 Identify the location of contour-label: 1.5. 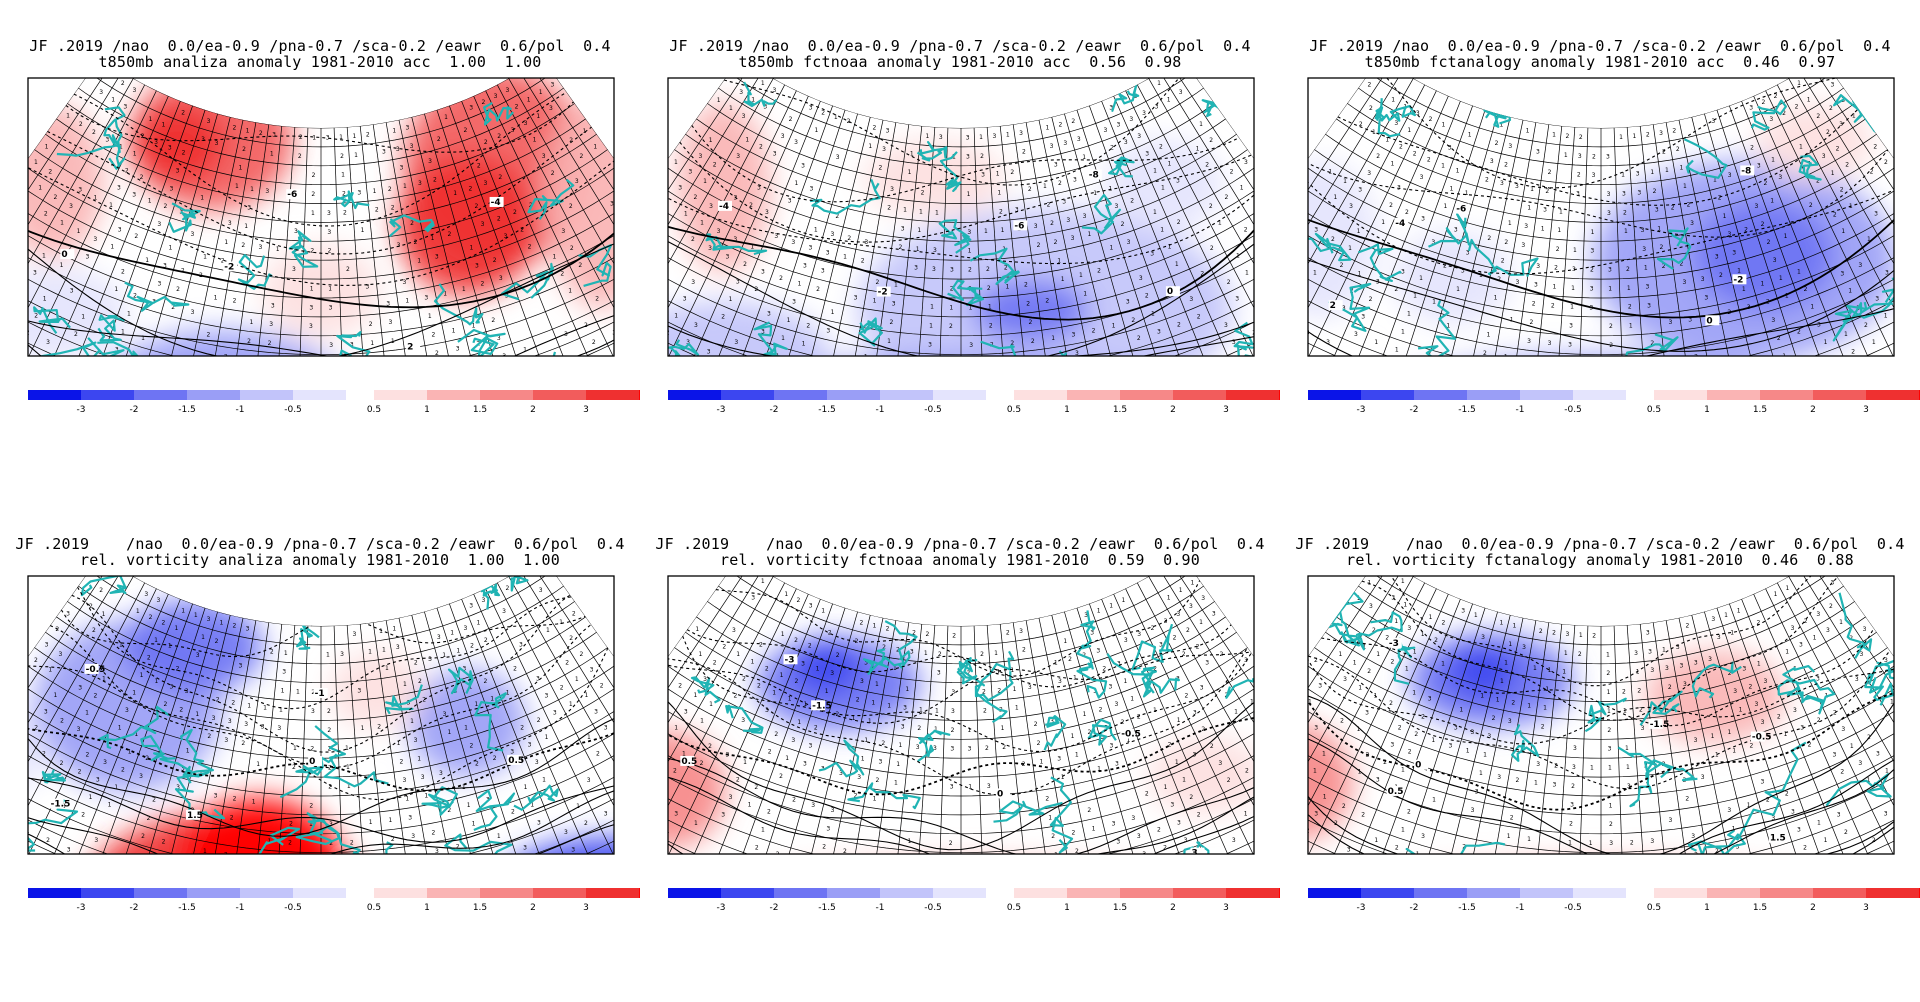
(907, 861).